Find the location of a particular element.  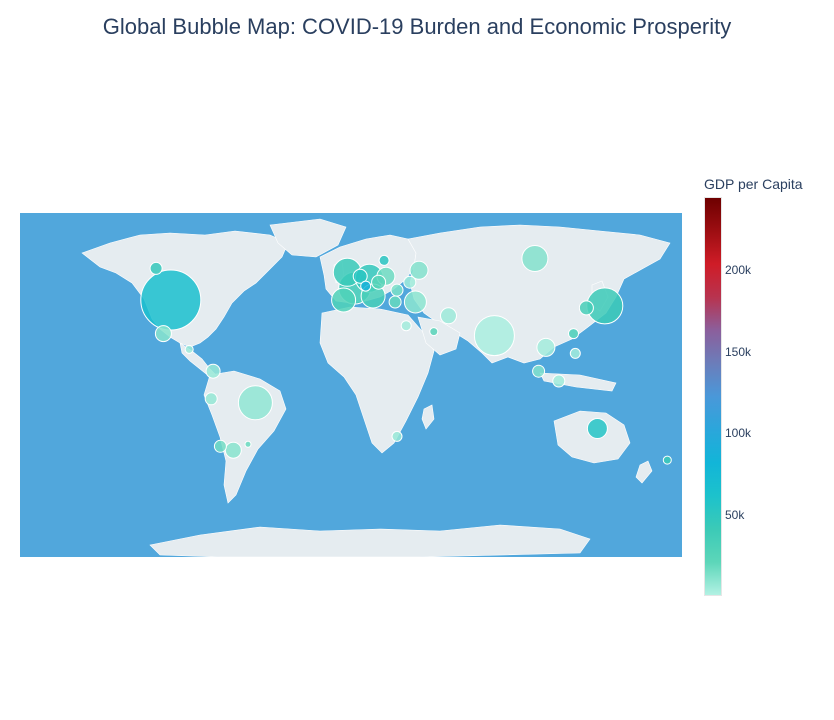

colorbar-tick-label: 50k is located at coordinates (735, 514).